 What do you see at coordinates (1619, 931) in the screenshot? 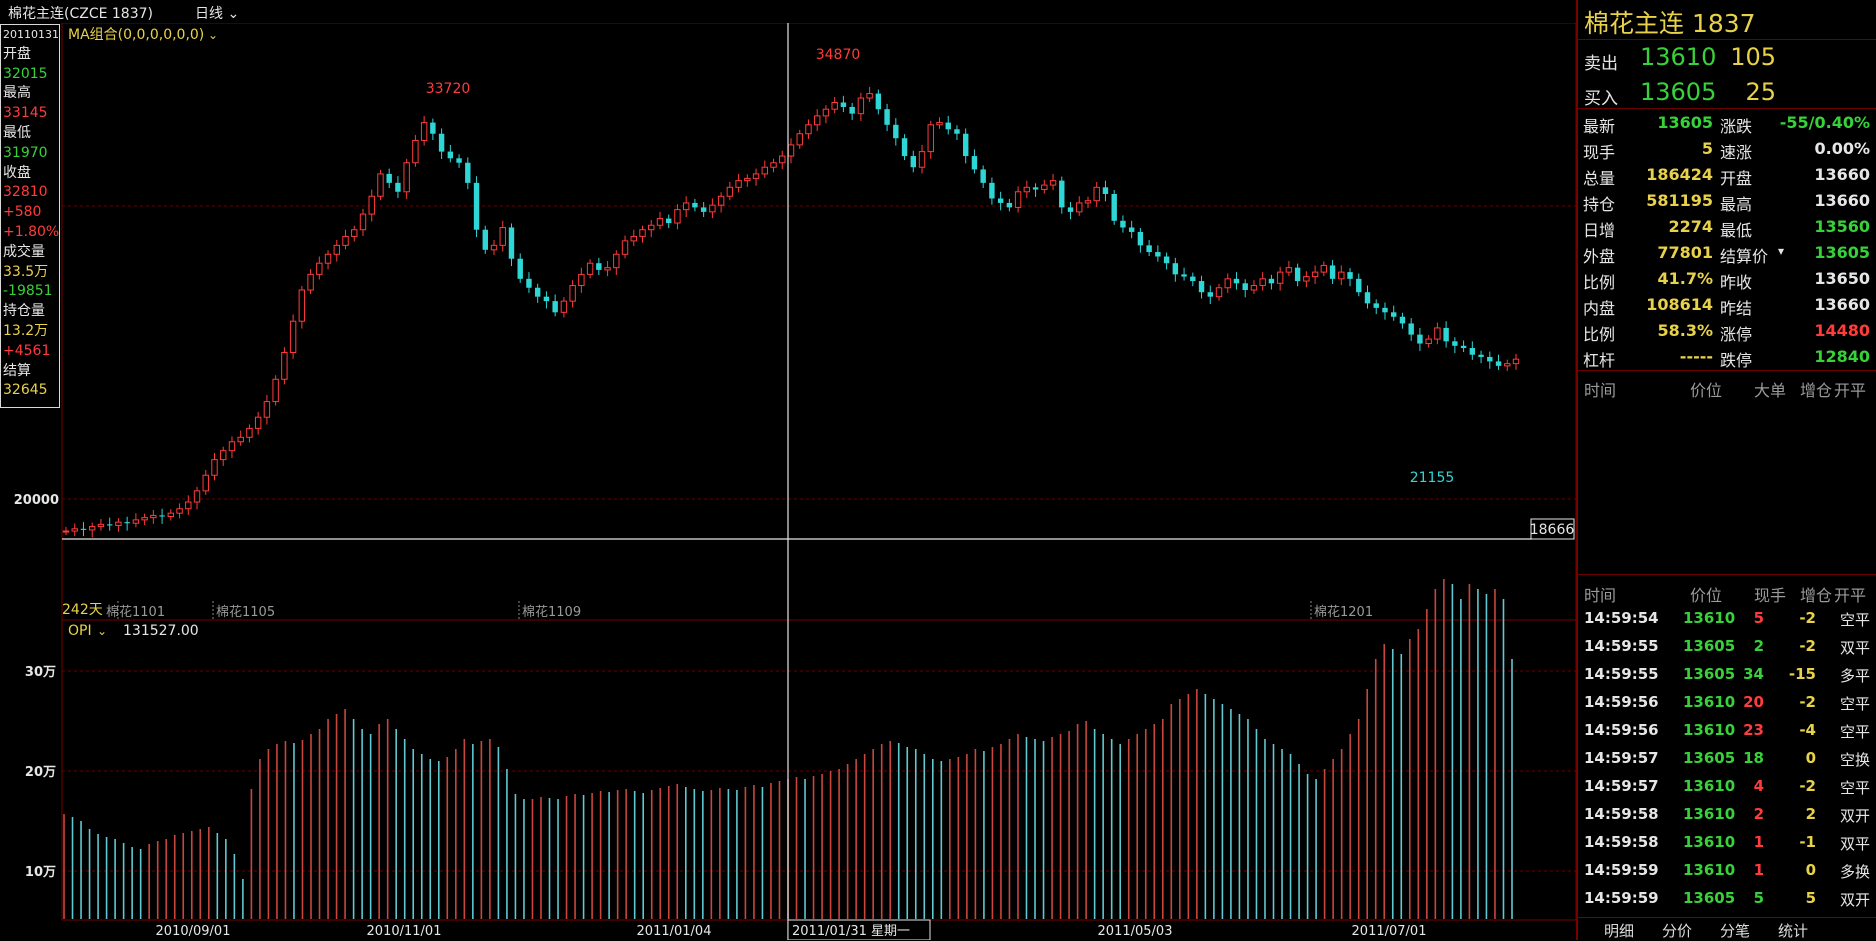
I see `tab-detail: 明细` at bounding box center [1619, 931].